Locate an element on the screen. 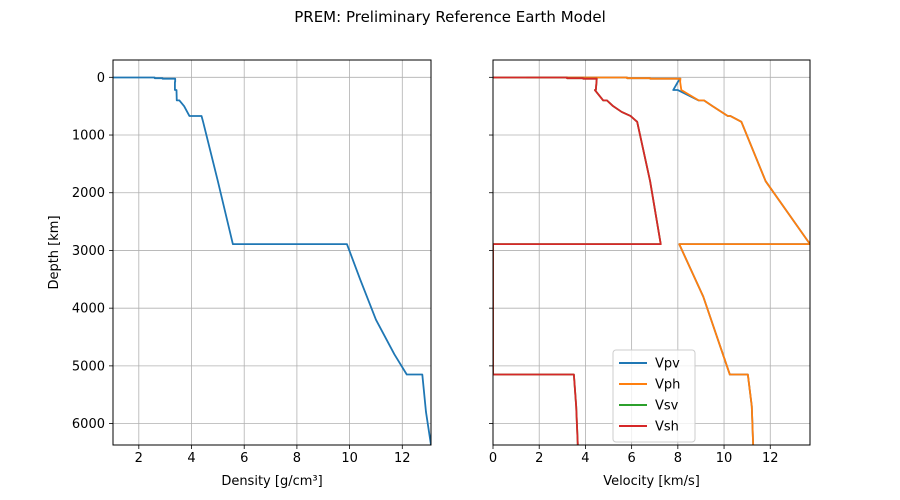 This screenshot has height=500, width=900. y-tick-label: 6000 is located at coordinates (88, 424).